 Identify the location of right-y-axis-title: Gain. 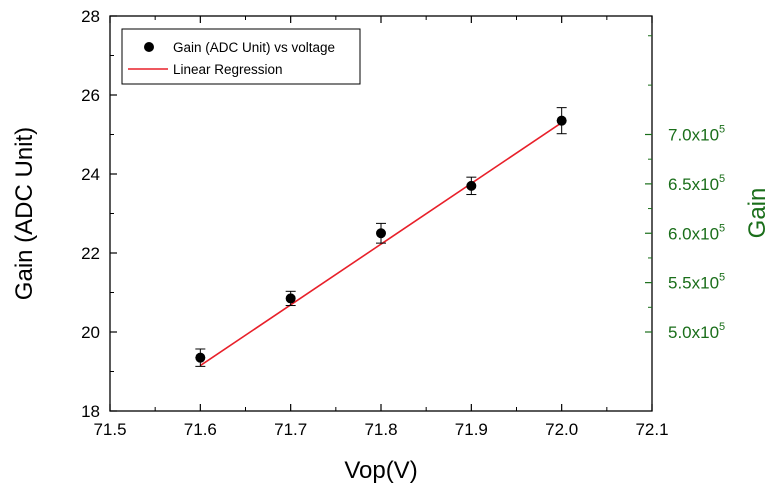
(757, 213).